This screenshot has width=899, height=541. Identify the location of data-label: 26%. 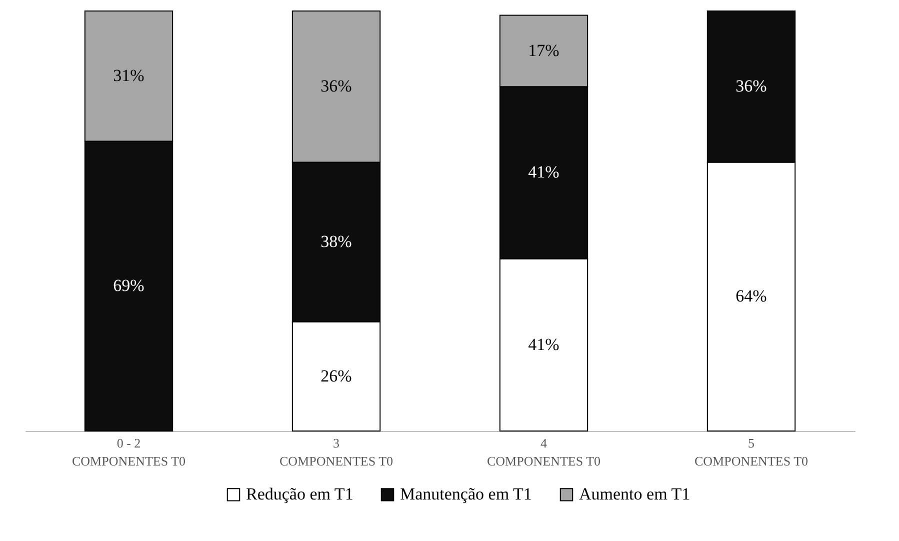
(336, 376).